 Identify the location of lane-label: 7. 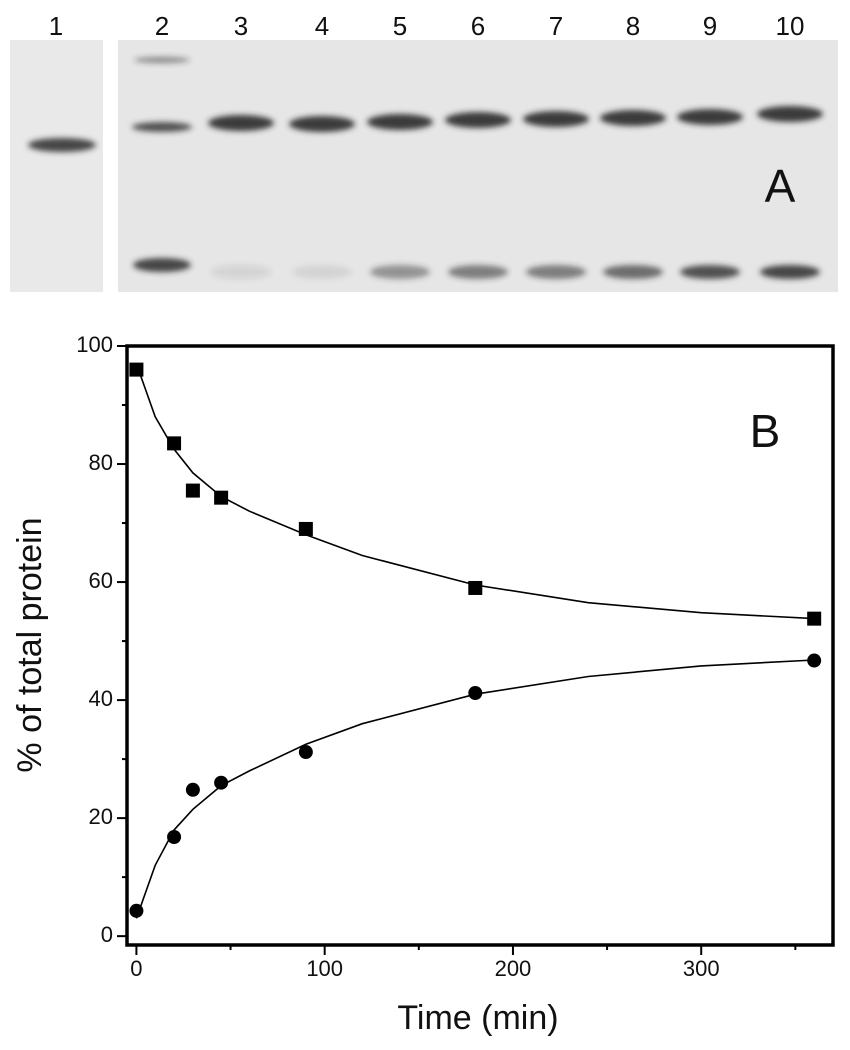
(556, 26).